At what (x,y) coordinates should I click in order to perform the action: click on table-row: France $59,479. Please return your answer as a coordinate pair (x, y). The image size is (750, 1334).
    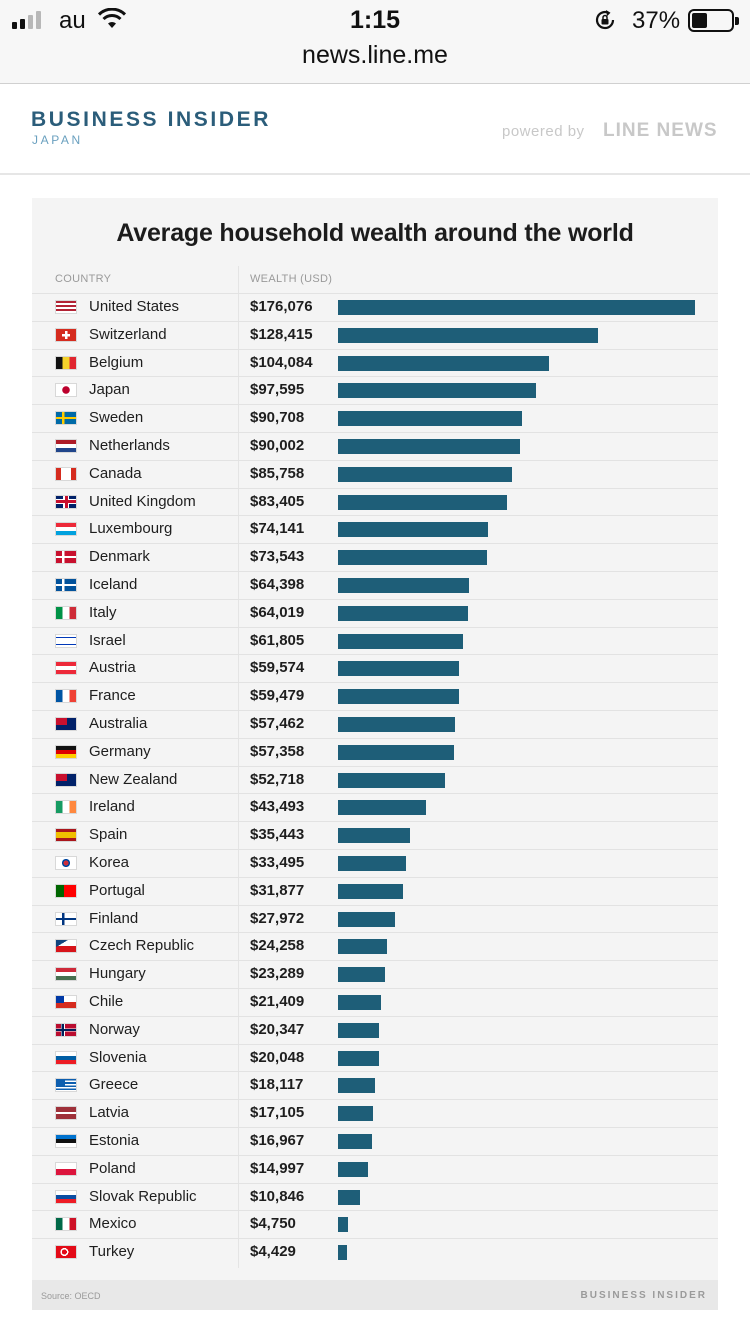
    Looking at the image, I should click on (375, 696).